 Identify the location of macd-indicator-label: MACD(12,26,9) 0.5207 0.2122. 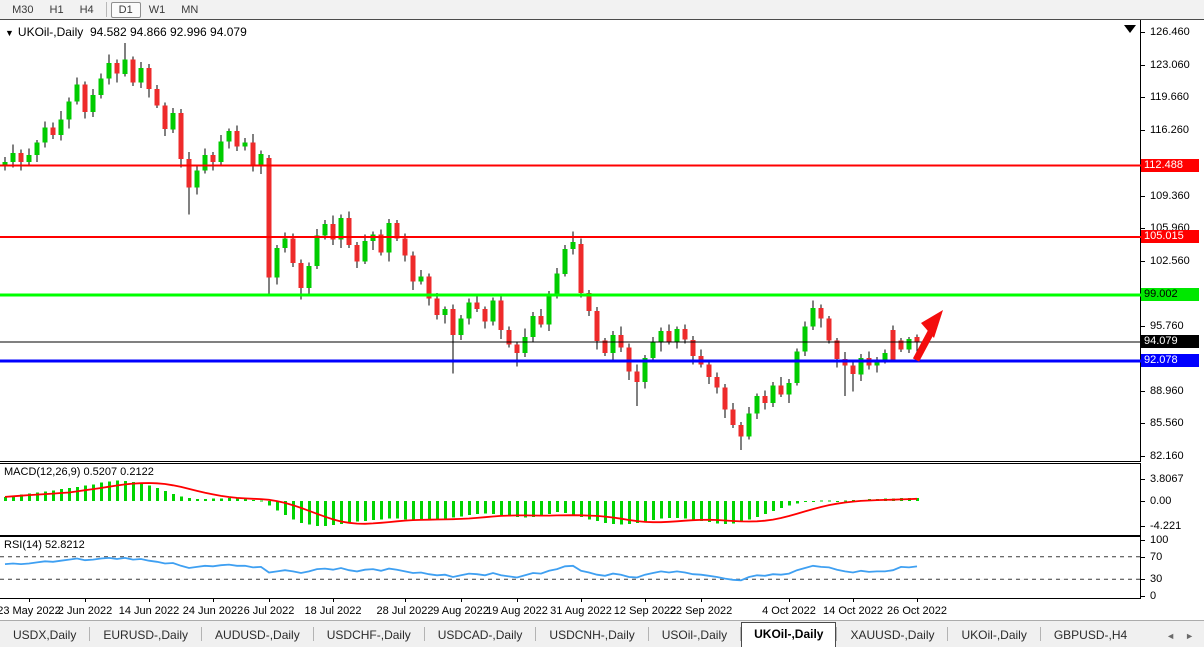
(79, 472).